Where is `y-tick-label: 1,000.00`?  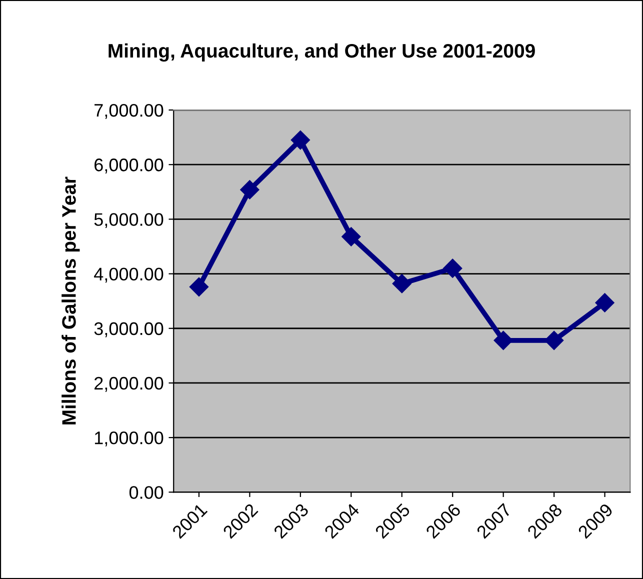 y-tick-label: 1,000.00 is located at coordinates (129, 438).